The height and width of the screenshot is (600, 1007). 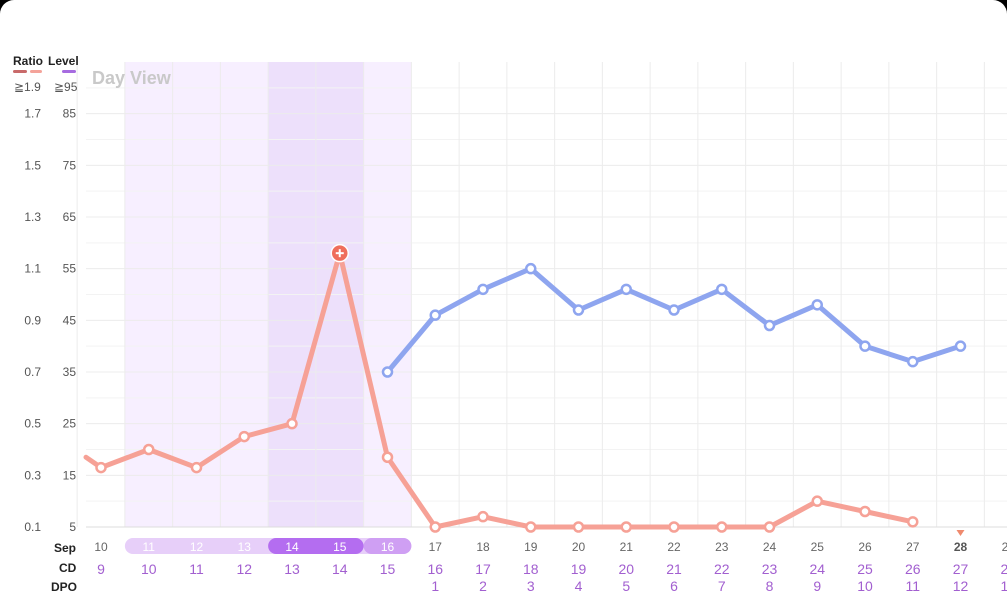 What do you see at coordinates (149, 547) in the screenshot?
I see `date-label: 11` at bounding box center [149, 547].